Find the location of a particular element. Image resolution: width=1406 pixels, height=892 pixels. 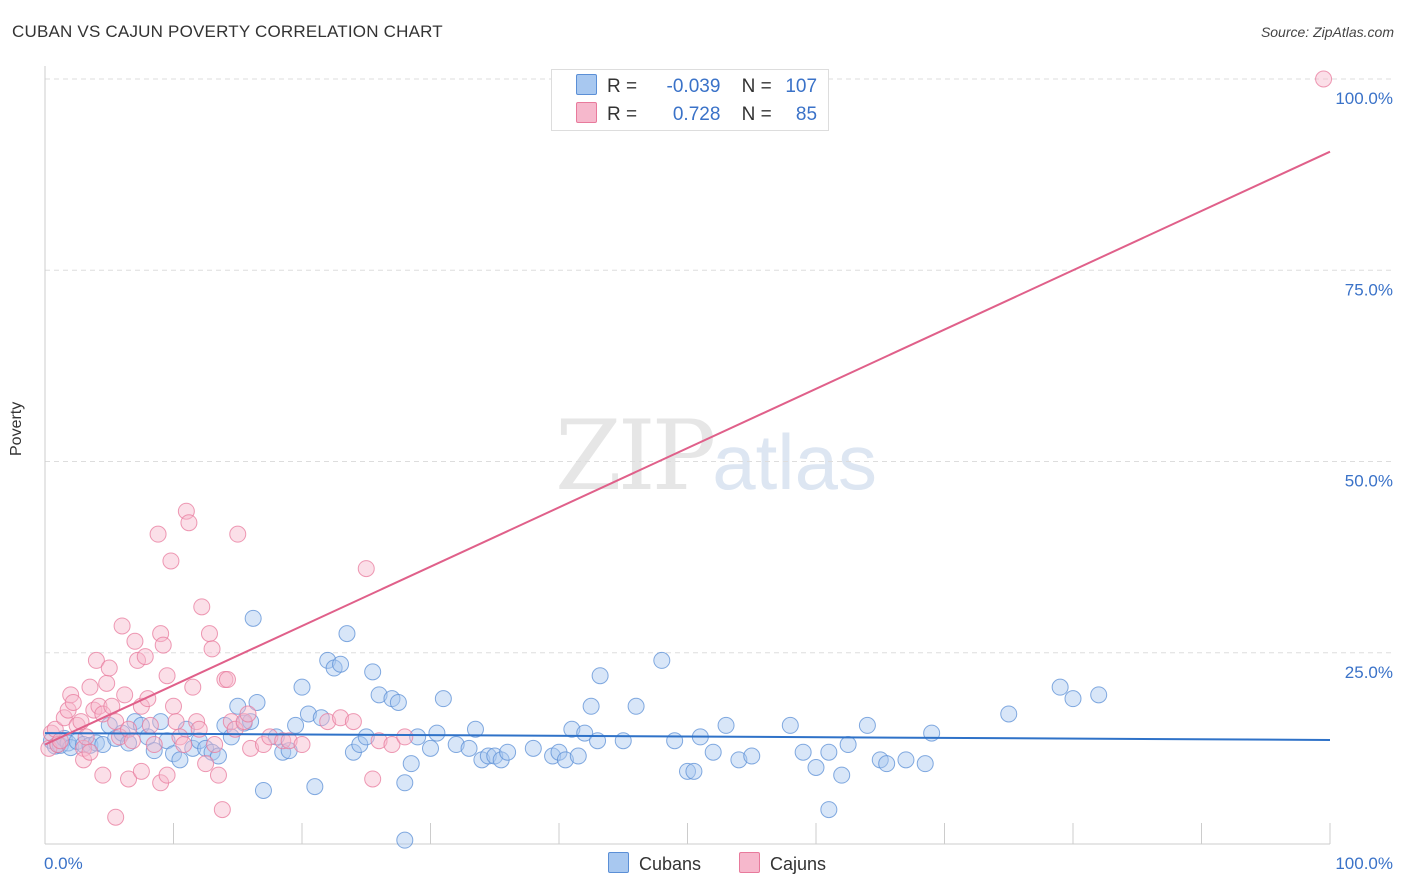

legend-row-cubans: R = -0.039 N = 107 is located at coordinates (696, 86).